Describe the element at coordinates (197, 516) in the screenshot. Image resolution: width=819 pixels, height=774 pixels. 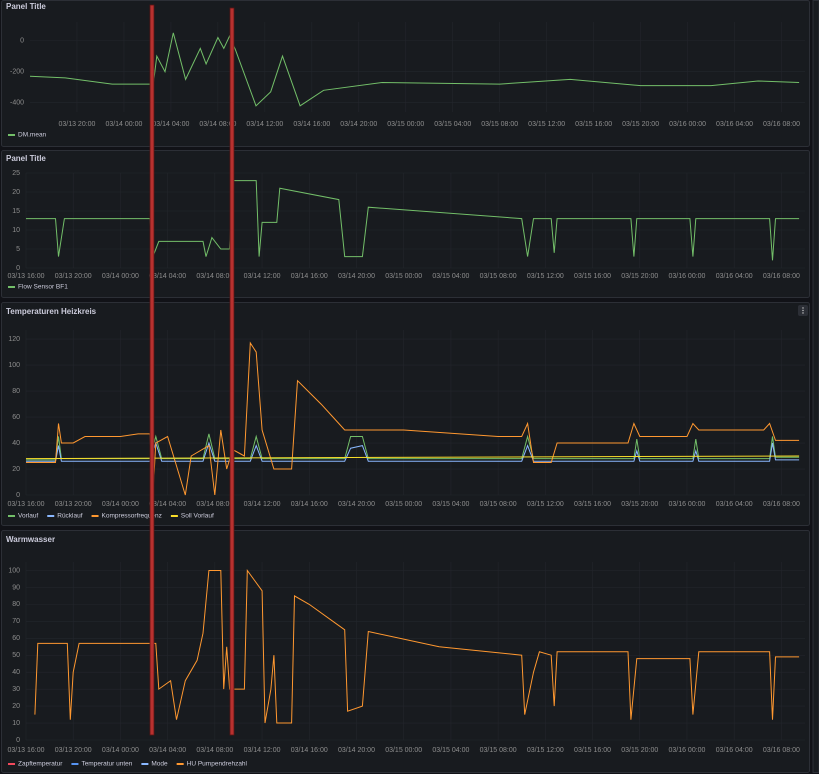
I see `legend-label: Soll Vorlauf` at that location.